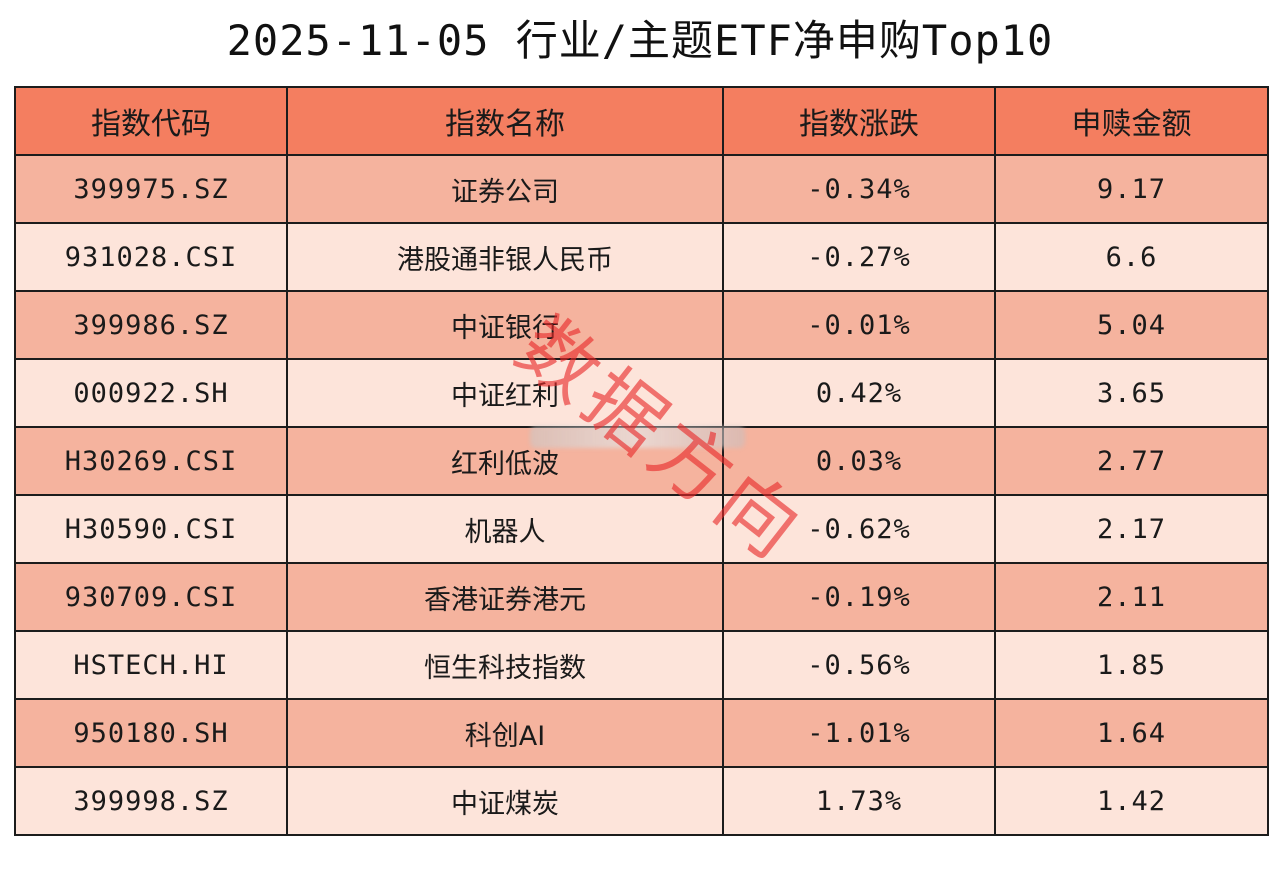  What do you see at coordinates (151, 461) in the screenshot?
I see `index-code-cell: H30269.CSI` at bounding box center [151, 461].